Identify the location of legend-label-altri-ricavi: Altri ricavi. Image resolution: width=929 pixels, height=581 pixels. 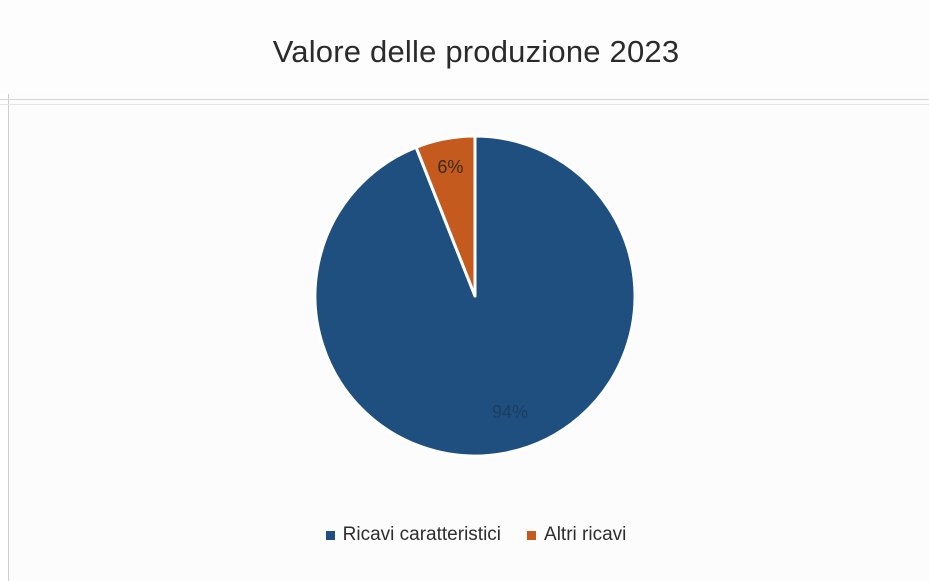
(585, 534).